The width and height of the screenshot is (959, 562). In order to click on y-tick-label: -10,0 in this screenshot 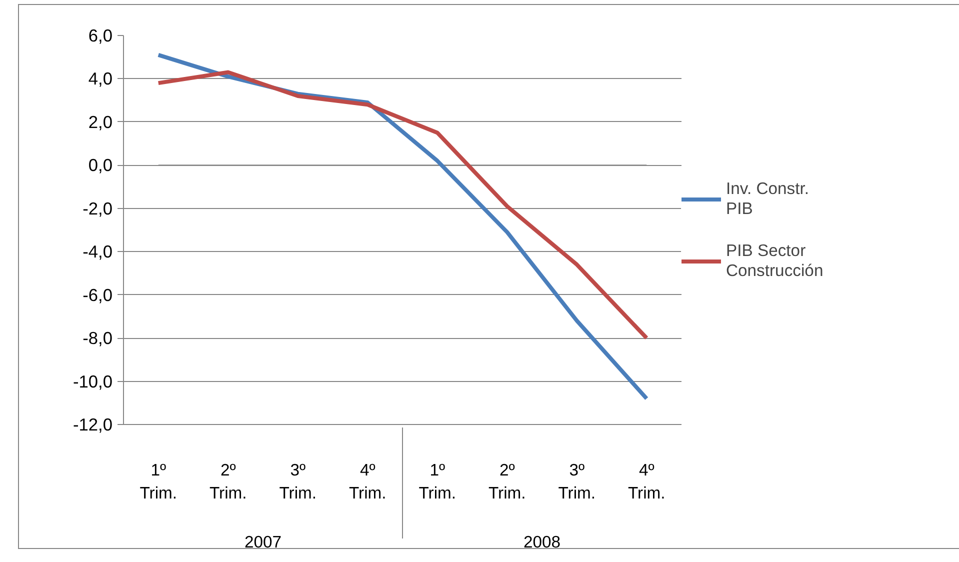, I will do `click(93, 381)`.